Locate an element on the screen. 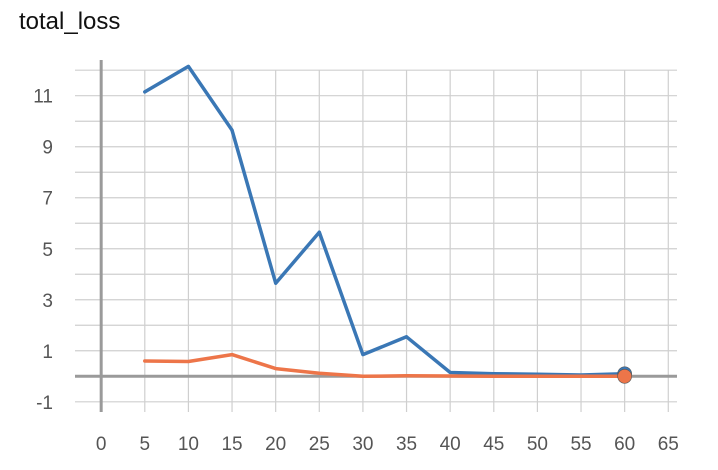  y-tick-label: 9 is located at coordinates (47, 148).